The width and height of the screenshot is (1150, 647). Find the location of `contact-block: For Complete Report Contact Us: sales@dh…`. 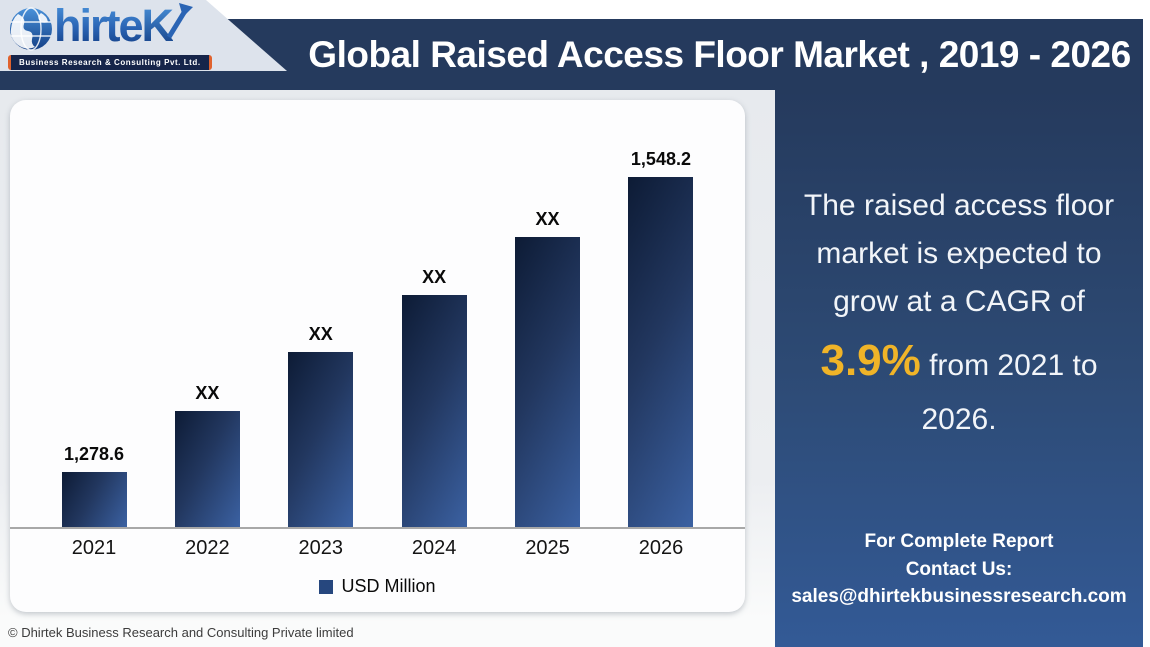

contact-block: For Complete Report Contact Us: sales@dh… is located at coordinates (959, 569).